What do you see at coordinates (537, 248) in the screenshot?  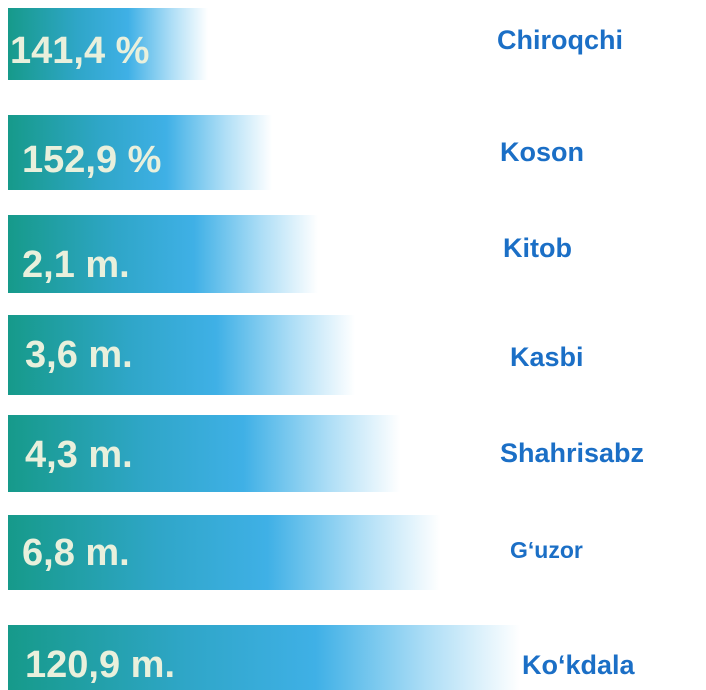 I see `district-name: Kitob` at bounding box center [537, 248].